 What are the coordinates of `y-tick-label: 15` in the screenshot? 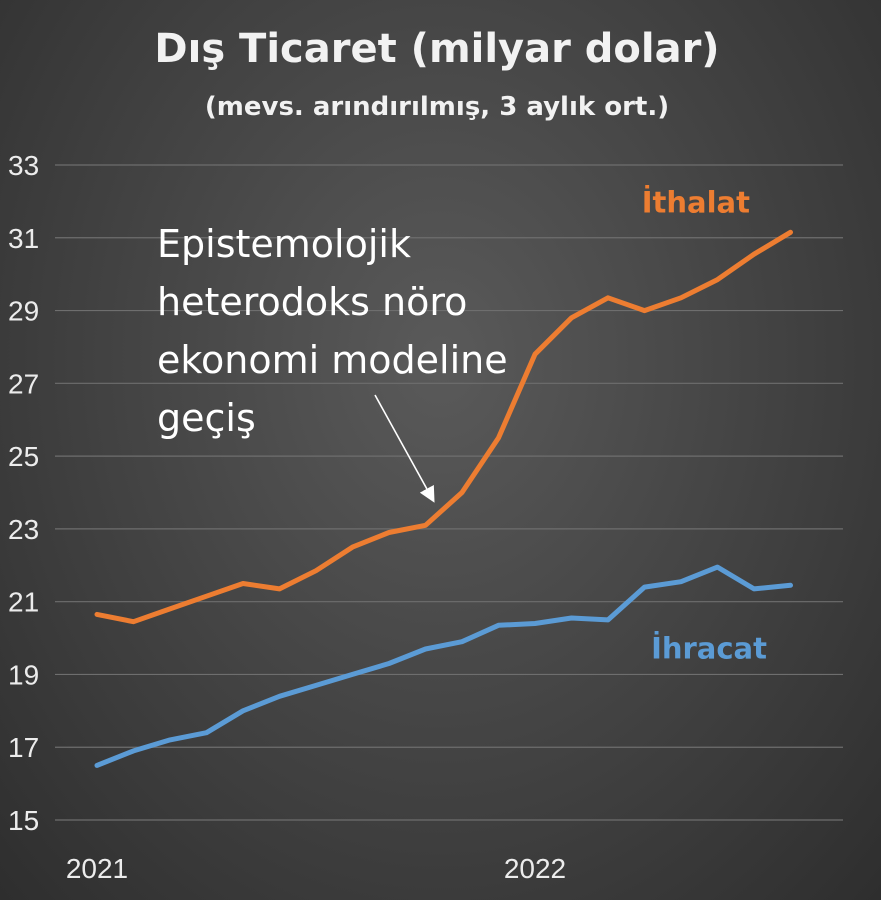 It's located at (23, 820).